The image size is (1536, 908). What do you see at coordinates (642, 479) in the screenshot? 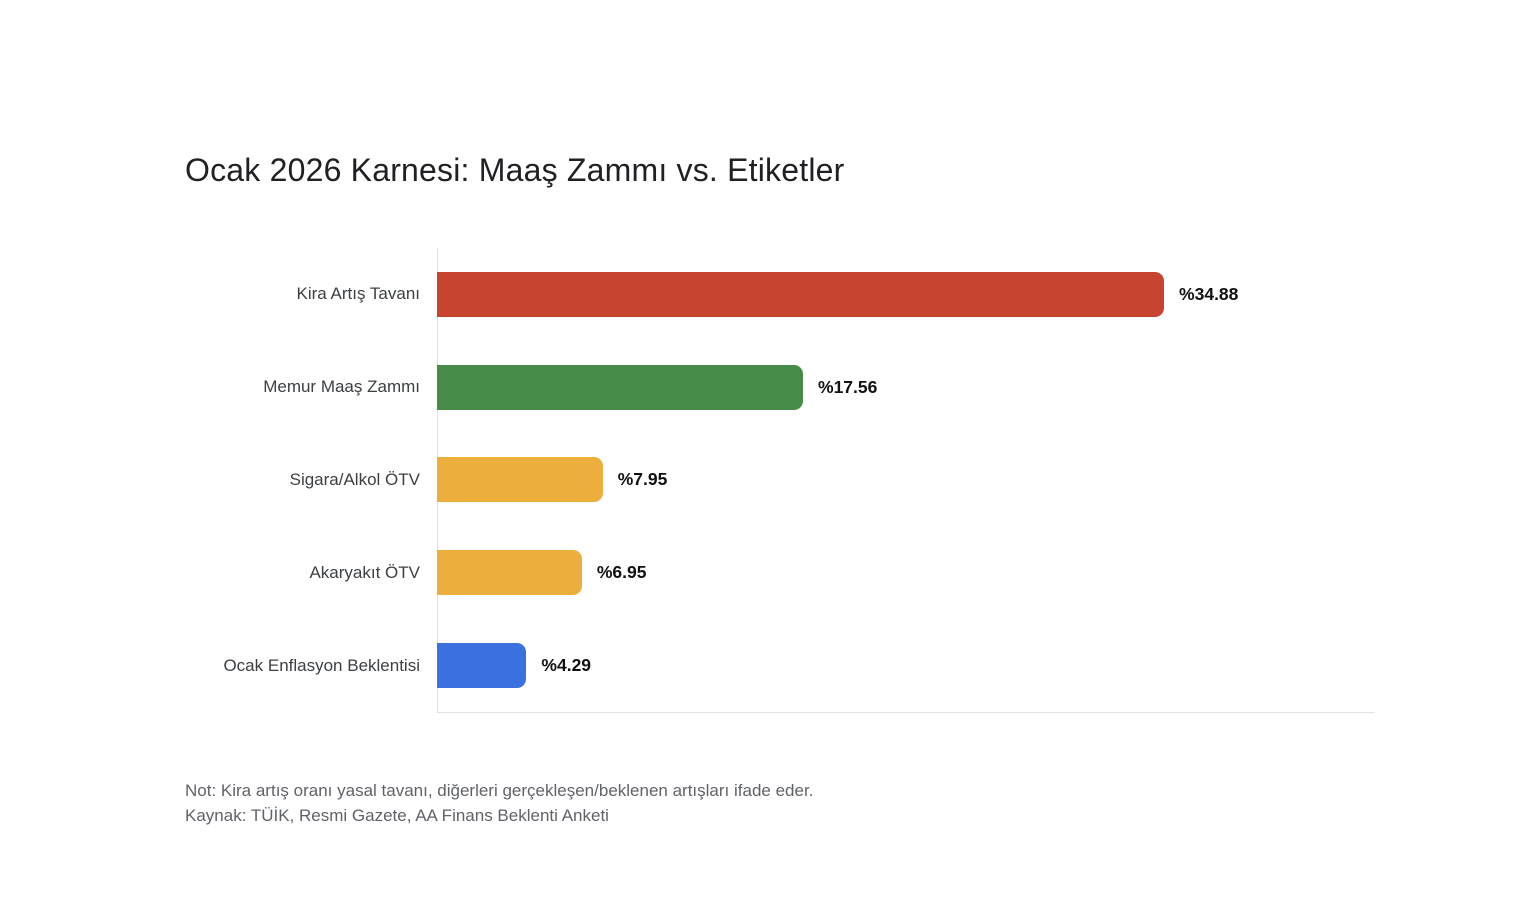
I see `value-label: %7.95` at bounding box center [642, 479].